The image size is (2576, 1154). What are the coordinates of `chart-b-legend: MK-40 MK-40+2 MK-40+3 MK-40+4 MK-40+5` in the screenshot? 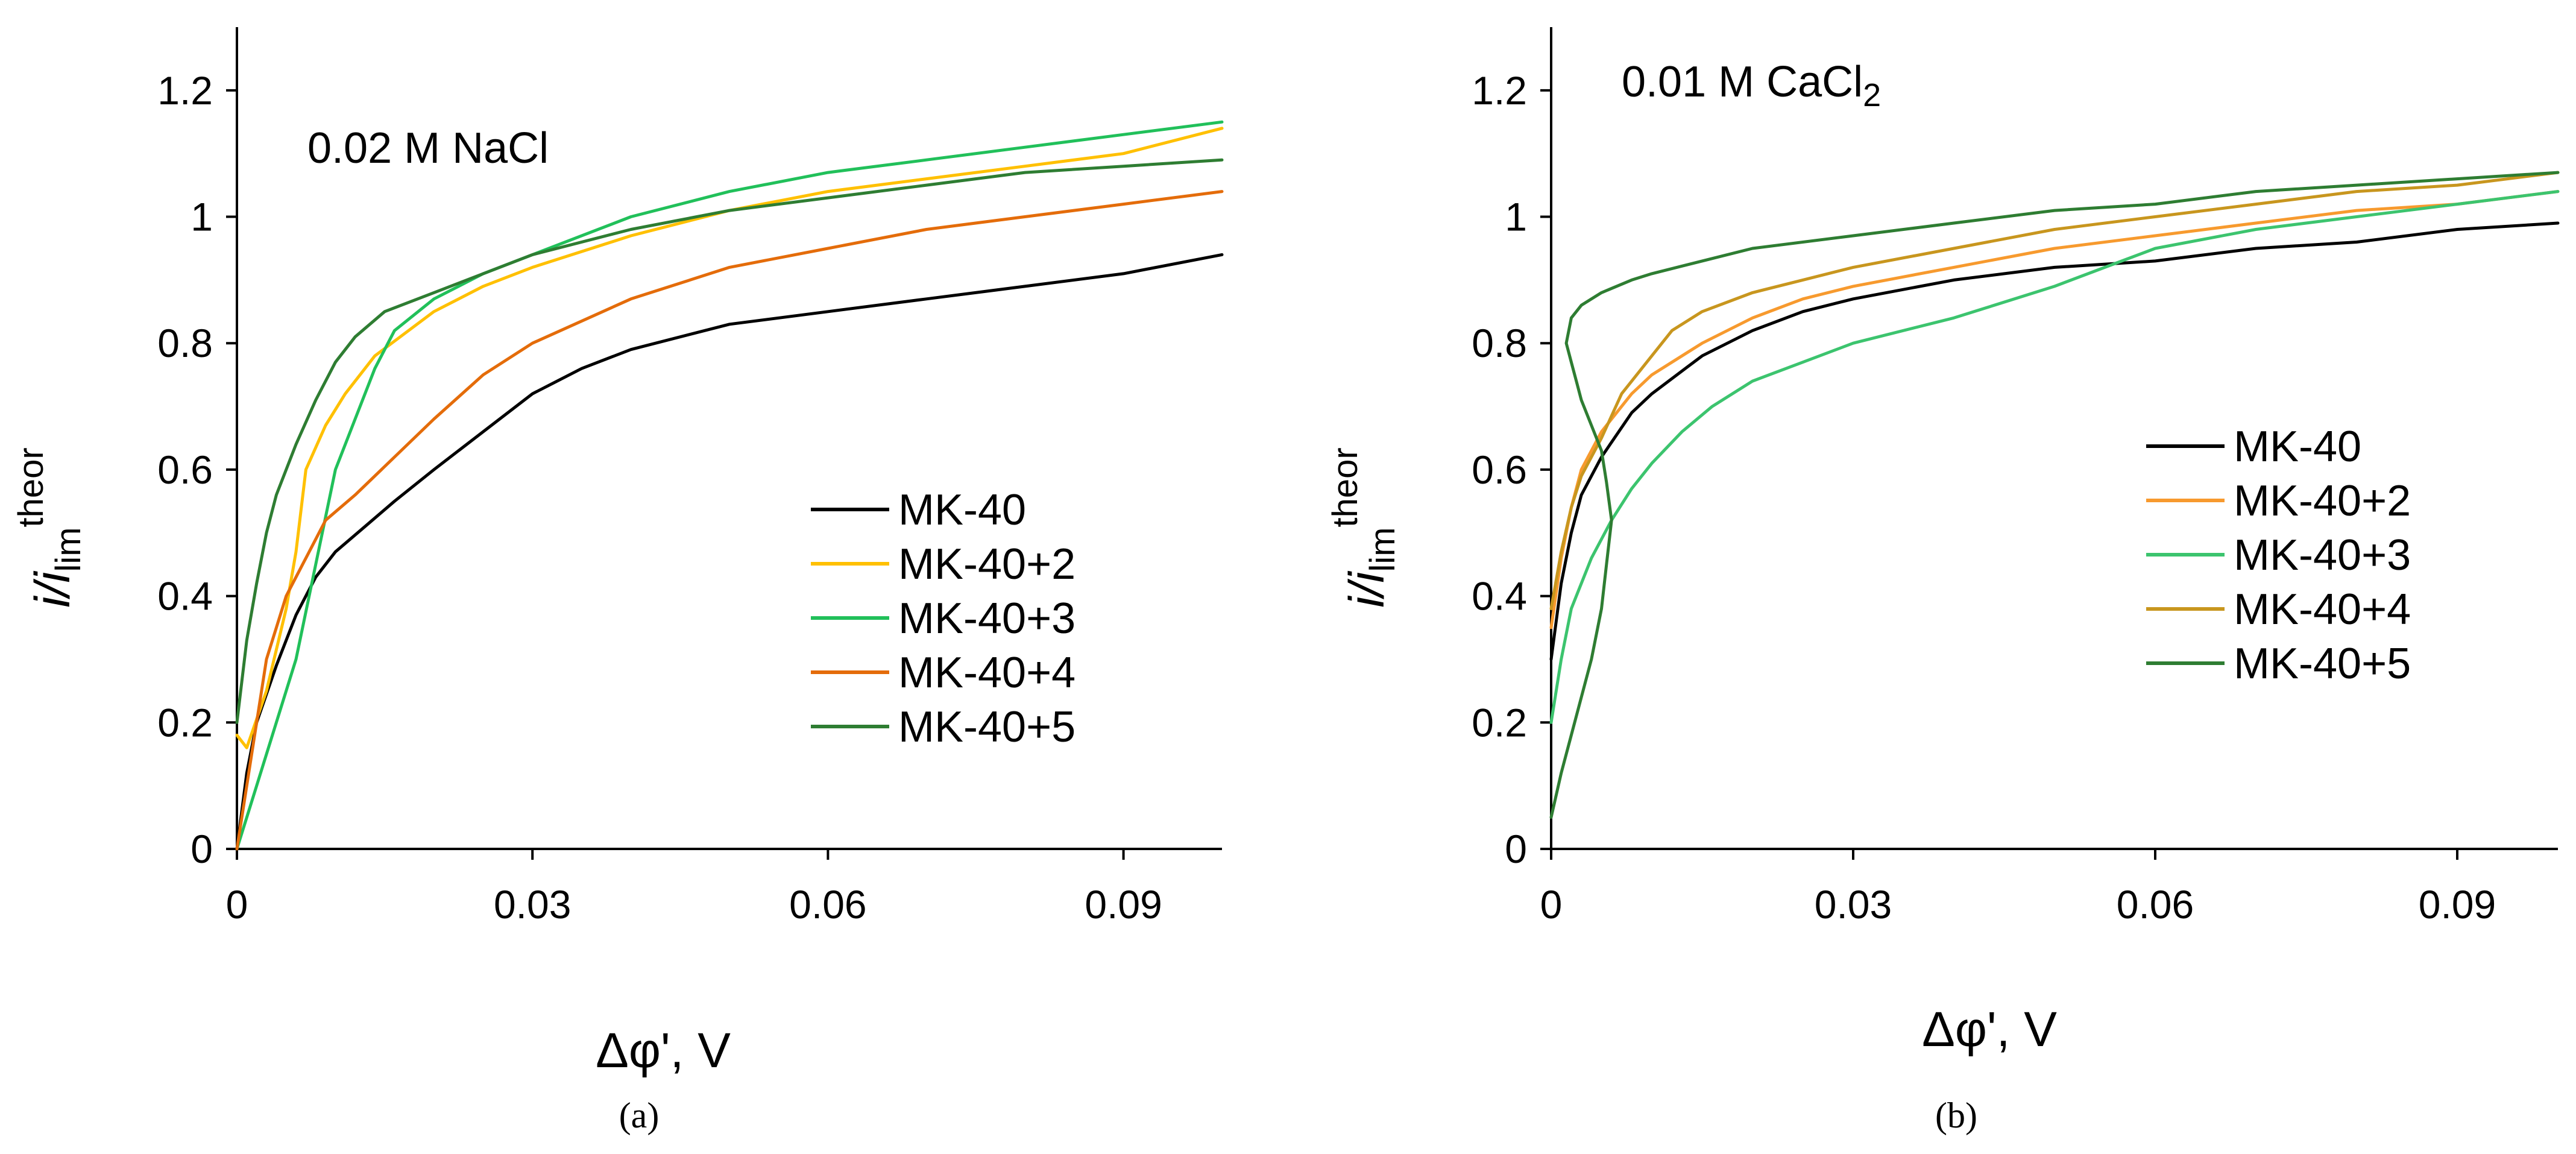 It's located at (2278, 555).